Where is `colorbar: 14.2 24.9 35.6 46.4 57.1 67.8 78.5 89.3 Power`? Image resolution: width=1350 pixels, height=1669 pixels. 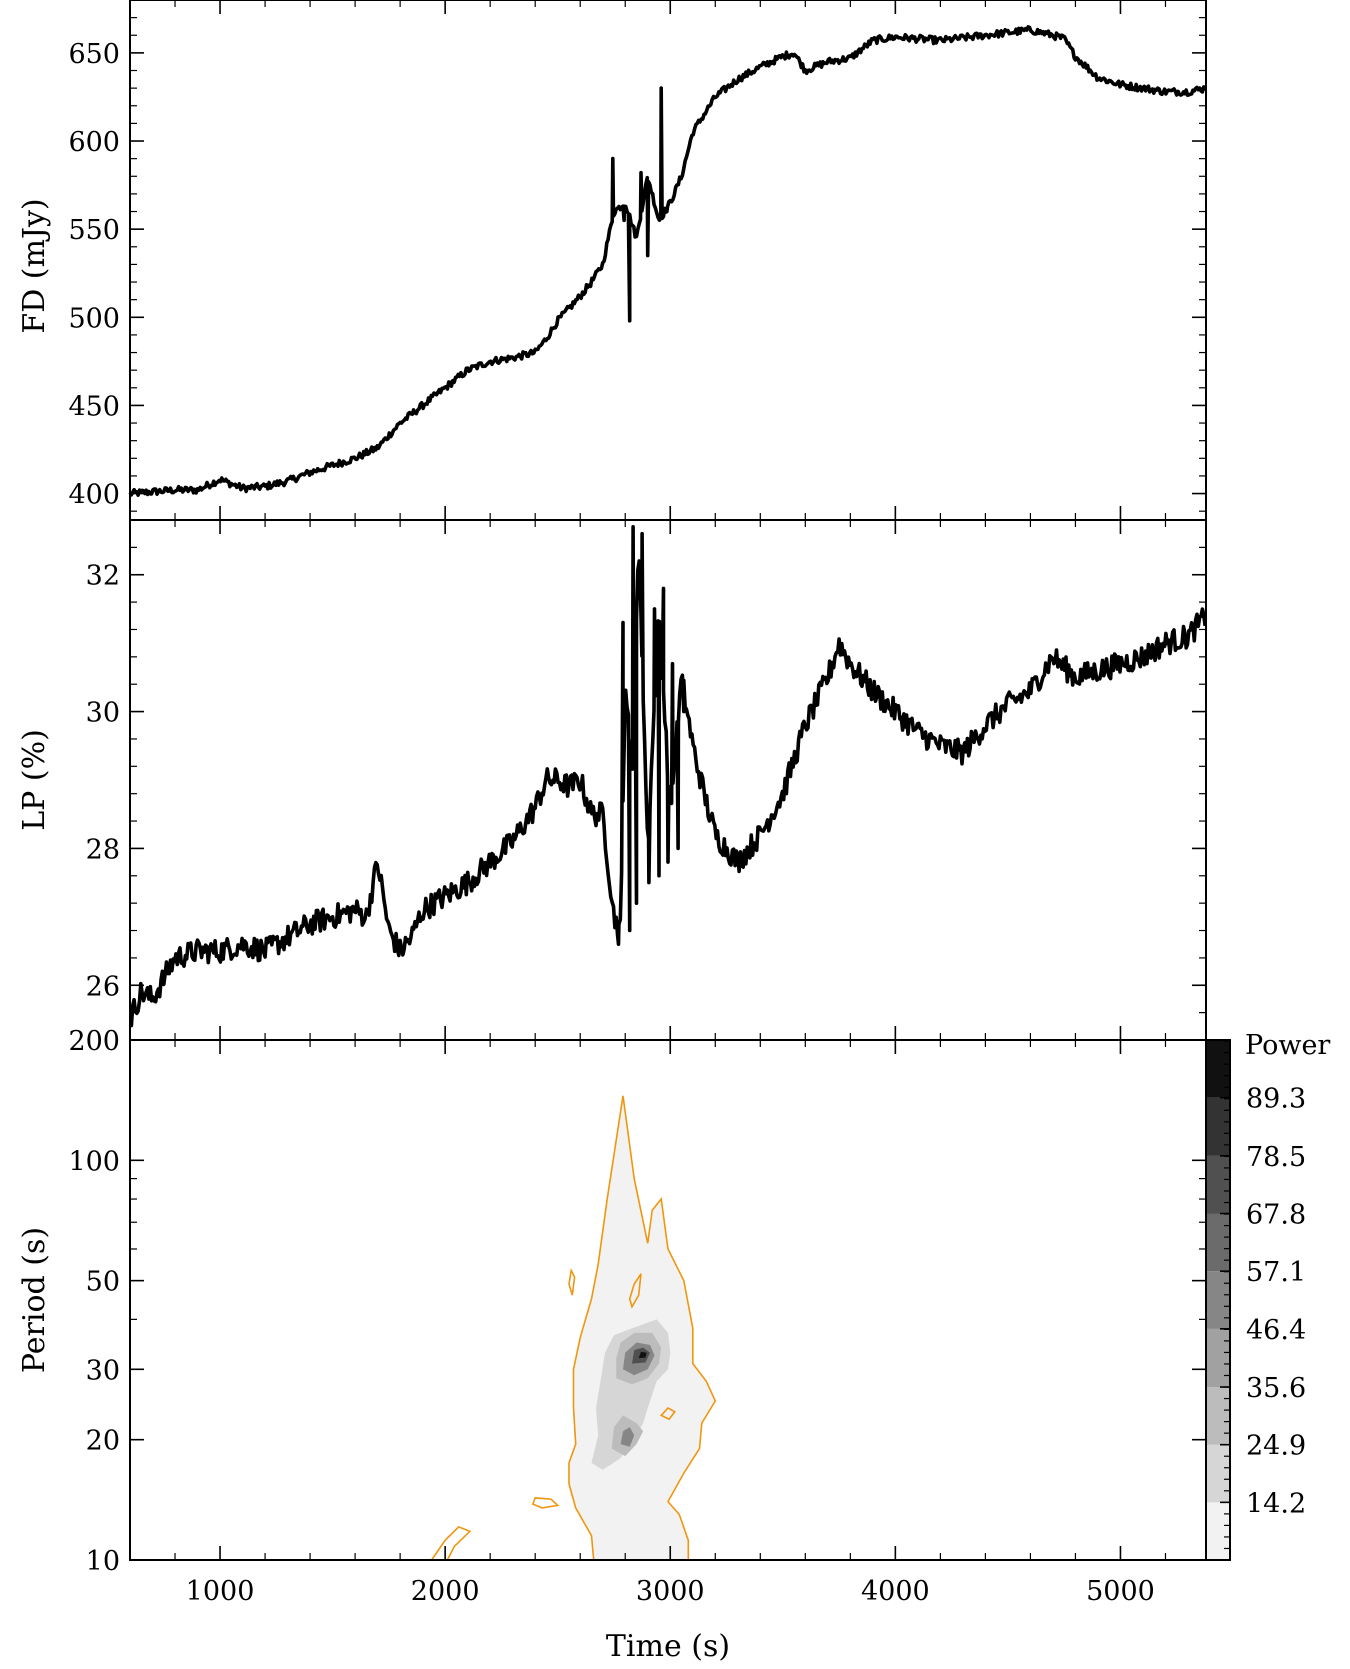
colorbar: 14.2 24.9 35.6 46.4 57.1 67.8 78.5 89.3 Power is located at coordinates (1267, 1295).